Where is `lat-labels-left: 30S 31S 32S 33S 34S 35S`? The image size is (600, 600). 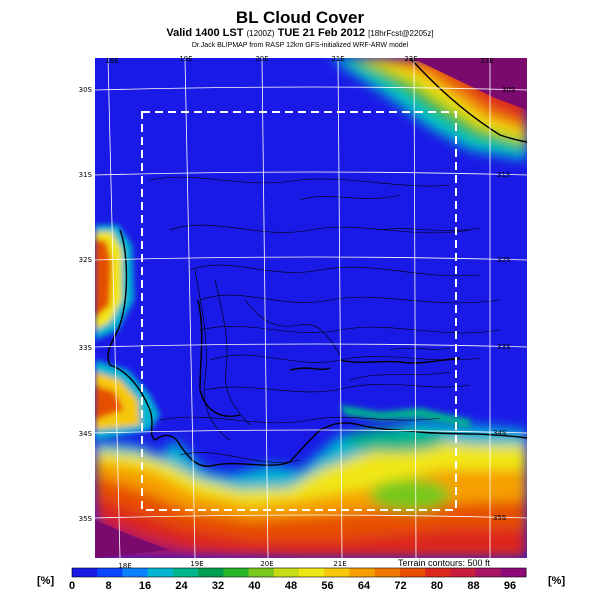
lat-labels-left: 30S 31S 32S 33S 34S 35S is located at coordinates (86, 304).